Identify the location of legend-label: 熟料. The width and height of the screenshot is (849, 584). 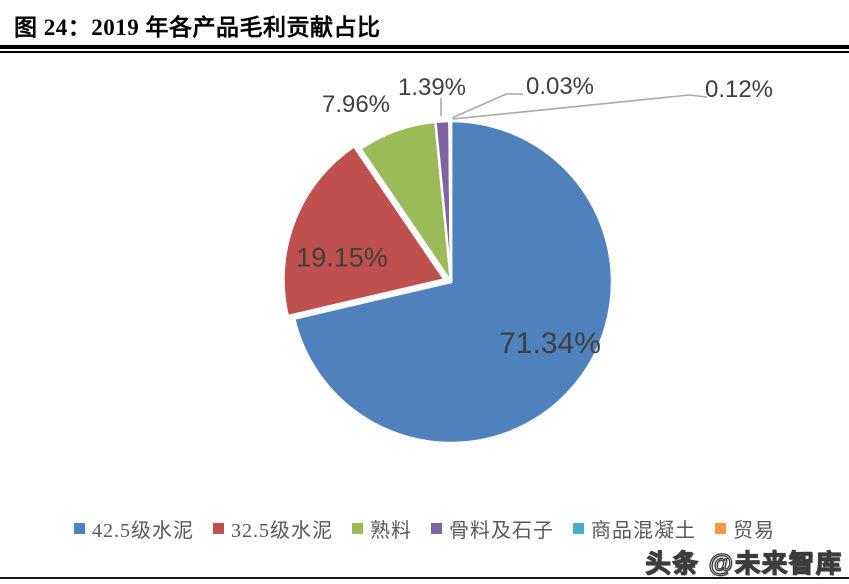
(391, 531).